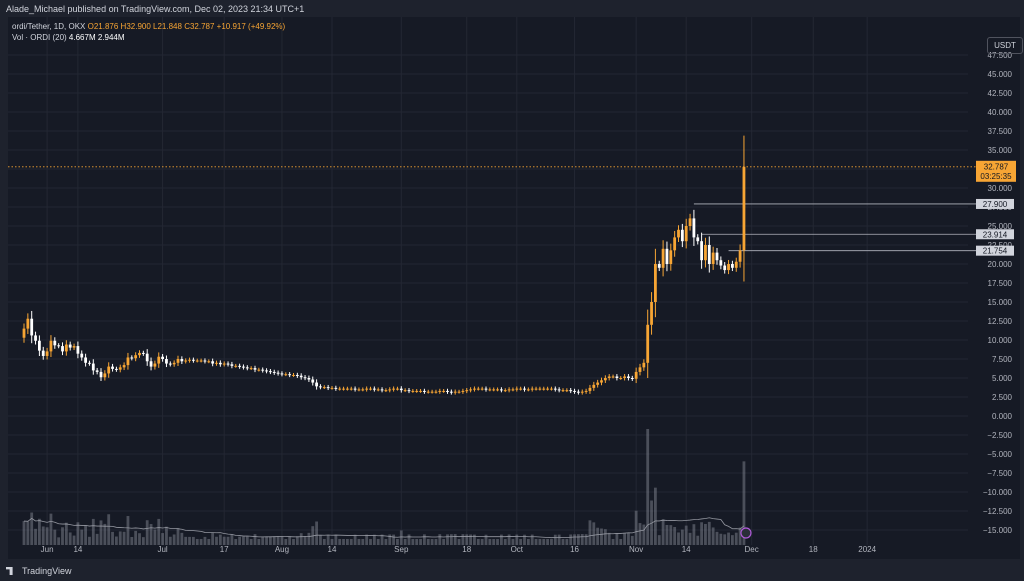 This screenshot has height=581, width=1024. What do you see at coordinates (384, 487) in the screenshot?
I see `volume-bars` at bounding box center [384, 487].